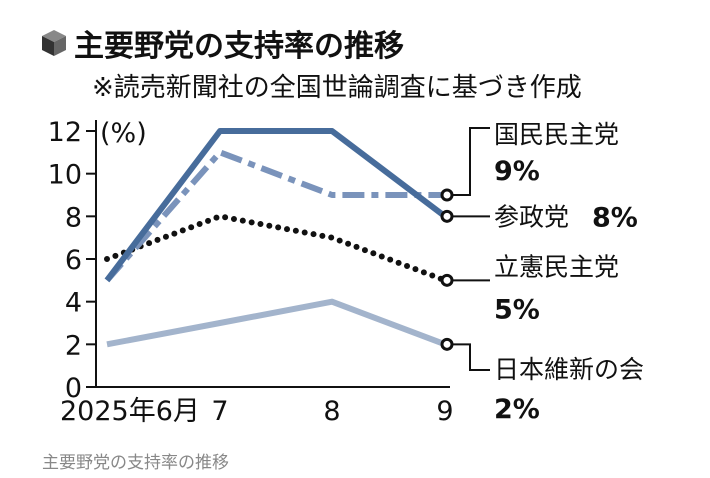 This screenshot has width=710, height=478. Describe the element at coordinates (73, 260) in the screenshot. I see `y-tick-label: 6` at that location.